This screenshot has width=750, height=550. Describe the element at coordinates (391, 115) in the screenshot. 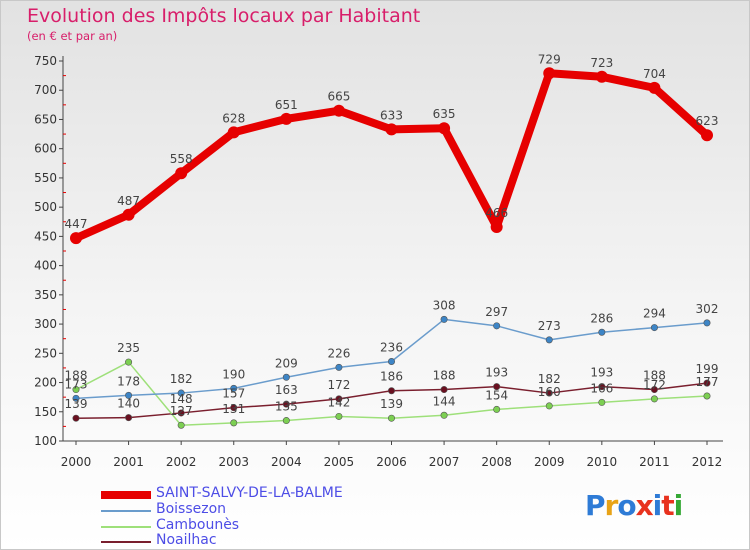

I see `data-label: 633` at that location.